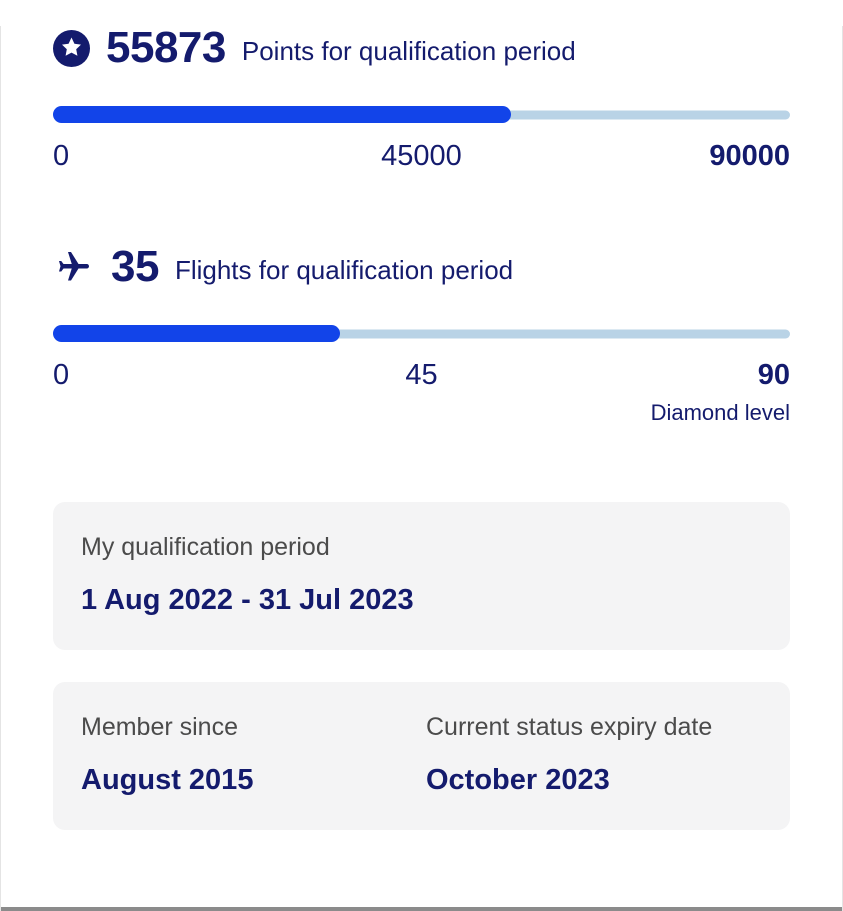  I want to click on points-header: 55873 Points for qualification period, so click(421, 48).